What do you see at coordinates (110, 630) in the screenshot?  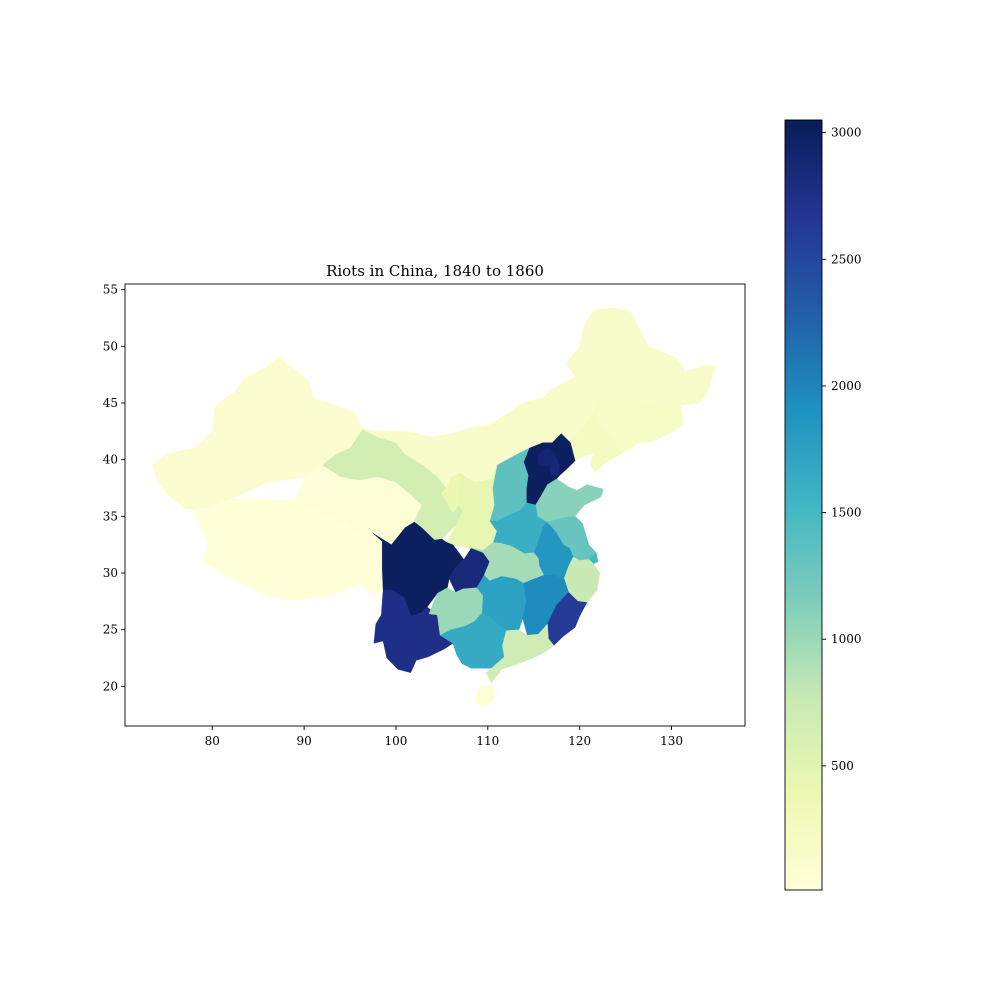 I see `y-tick-label: 25` at bounding box center [110, 630].